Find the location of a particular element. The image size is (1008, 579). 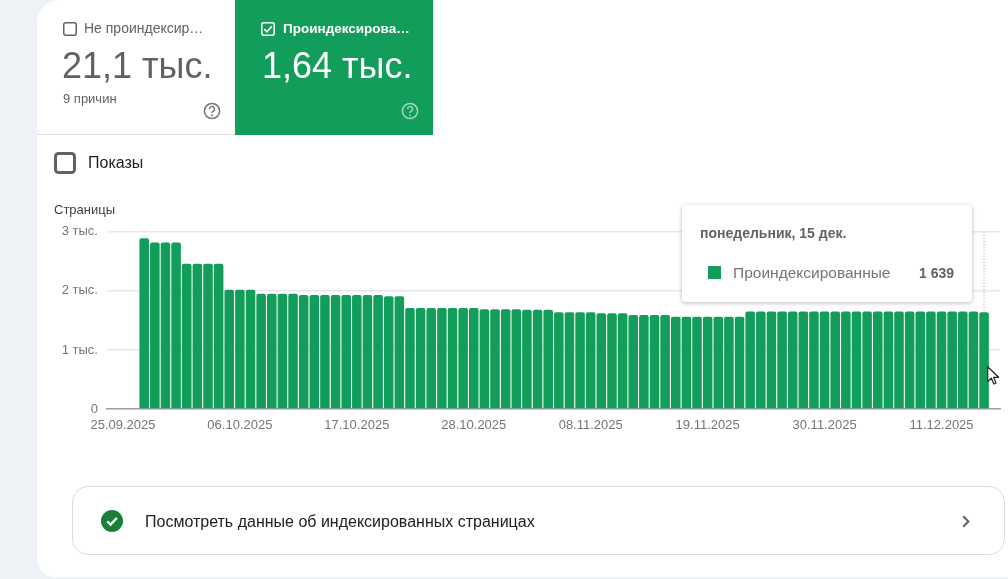

text: 1,64 тыс. is located at coordinates (337, 65).